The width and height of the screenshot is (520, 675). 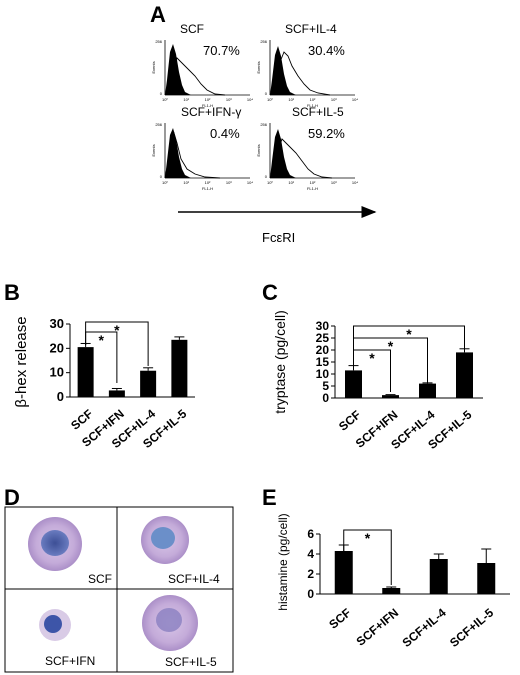 I want to click on y-axis-label: histamine (pg/cell), so click(x=283, y=561).